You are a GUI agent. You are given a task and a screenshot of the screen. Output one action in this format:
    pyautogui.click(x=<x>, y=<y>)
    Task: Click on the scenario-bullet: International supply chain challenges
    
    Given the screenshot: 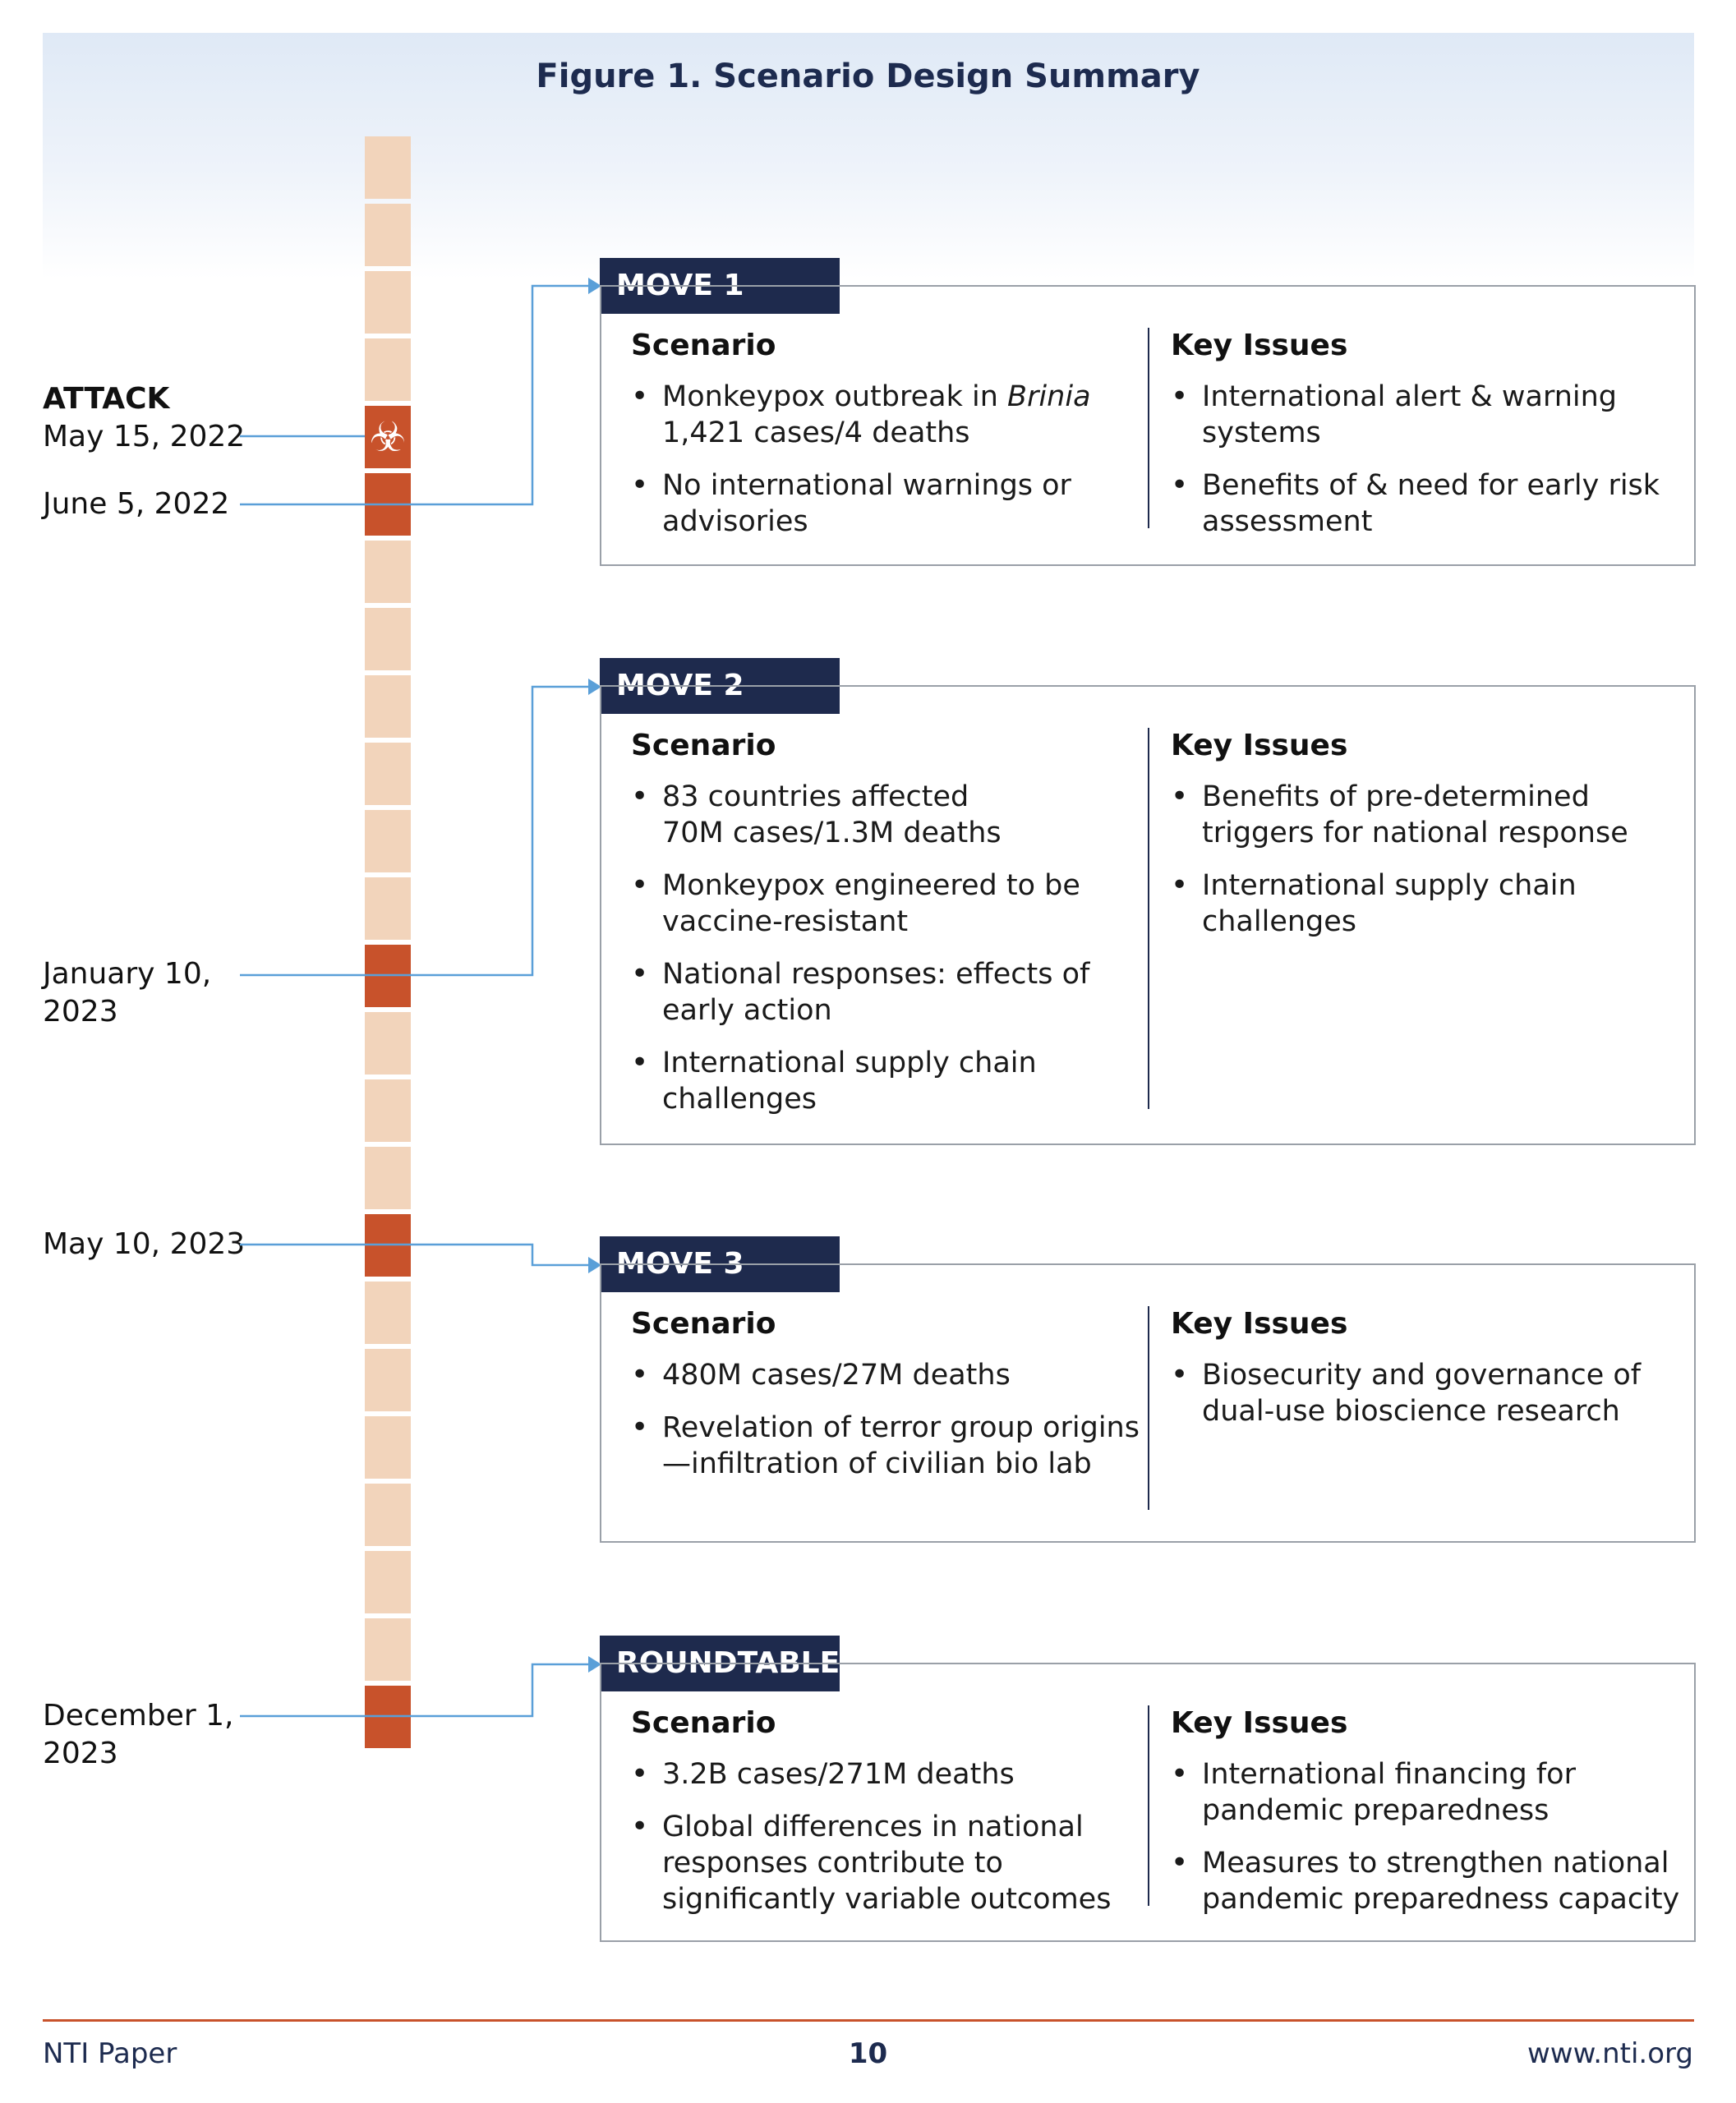 What is the action you would take?
    pyautogui.click(x=886, y=1081)
    